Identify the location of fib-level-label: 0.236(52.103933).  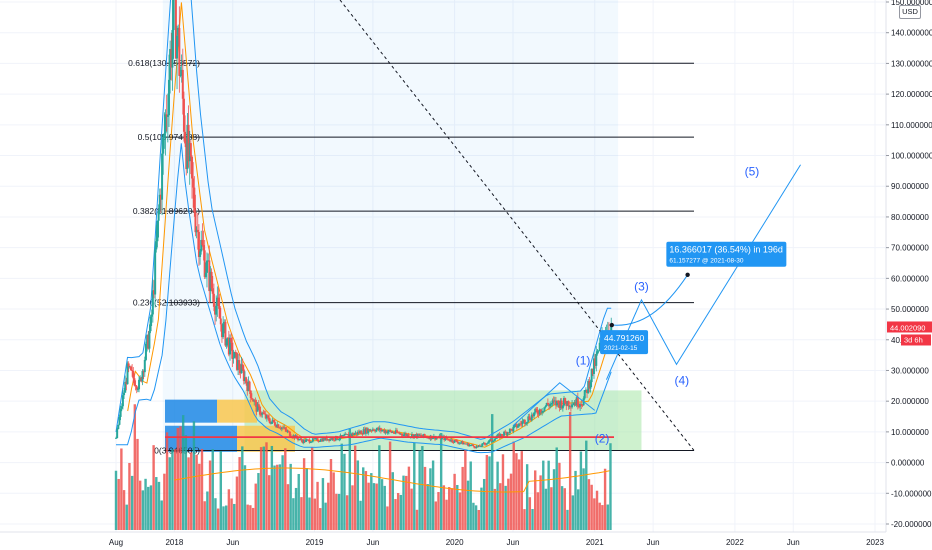
(166, 303).